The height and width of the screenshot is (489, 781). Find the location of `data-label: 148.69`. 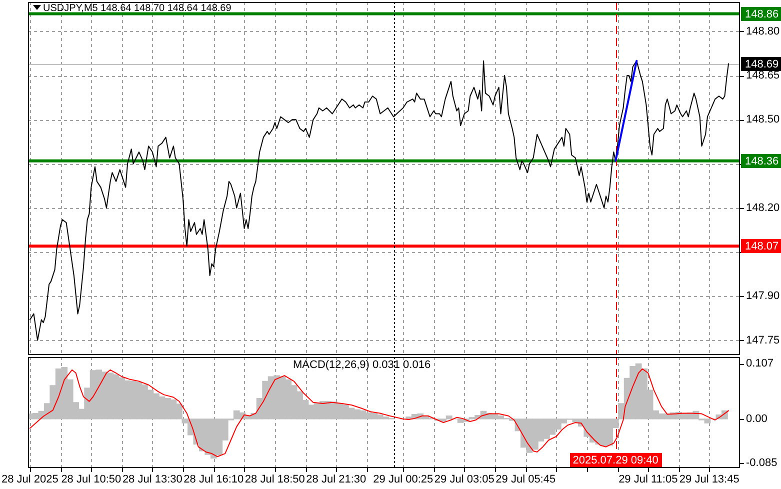

data-label: 148.69 is located at coordinates (762, 64).